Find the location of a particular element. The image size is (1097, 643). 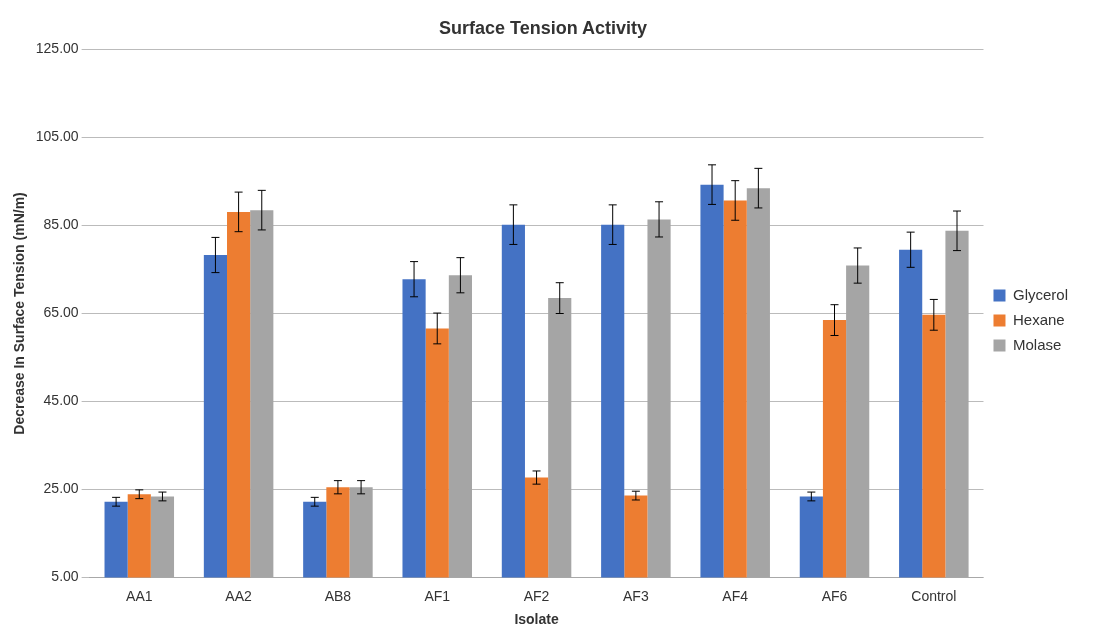

x-tick-label: AA1 is located at coordinates (139, 595).